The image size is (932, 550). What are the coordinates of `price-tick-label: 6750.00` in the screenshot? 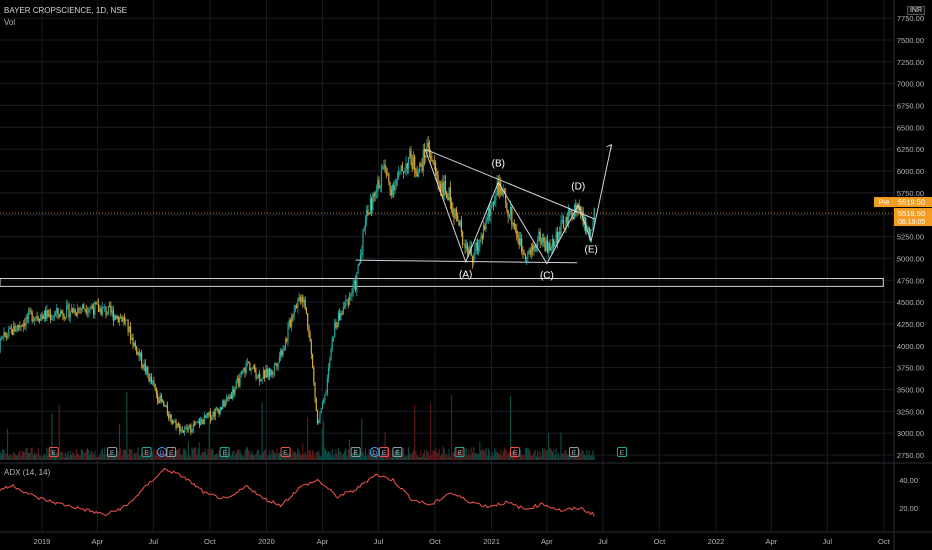 It's located at (910, 106).